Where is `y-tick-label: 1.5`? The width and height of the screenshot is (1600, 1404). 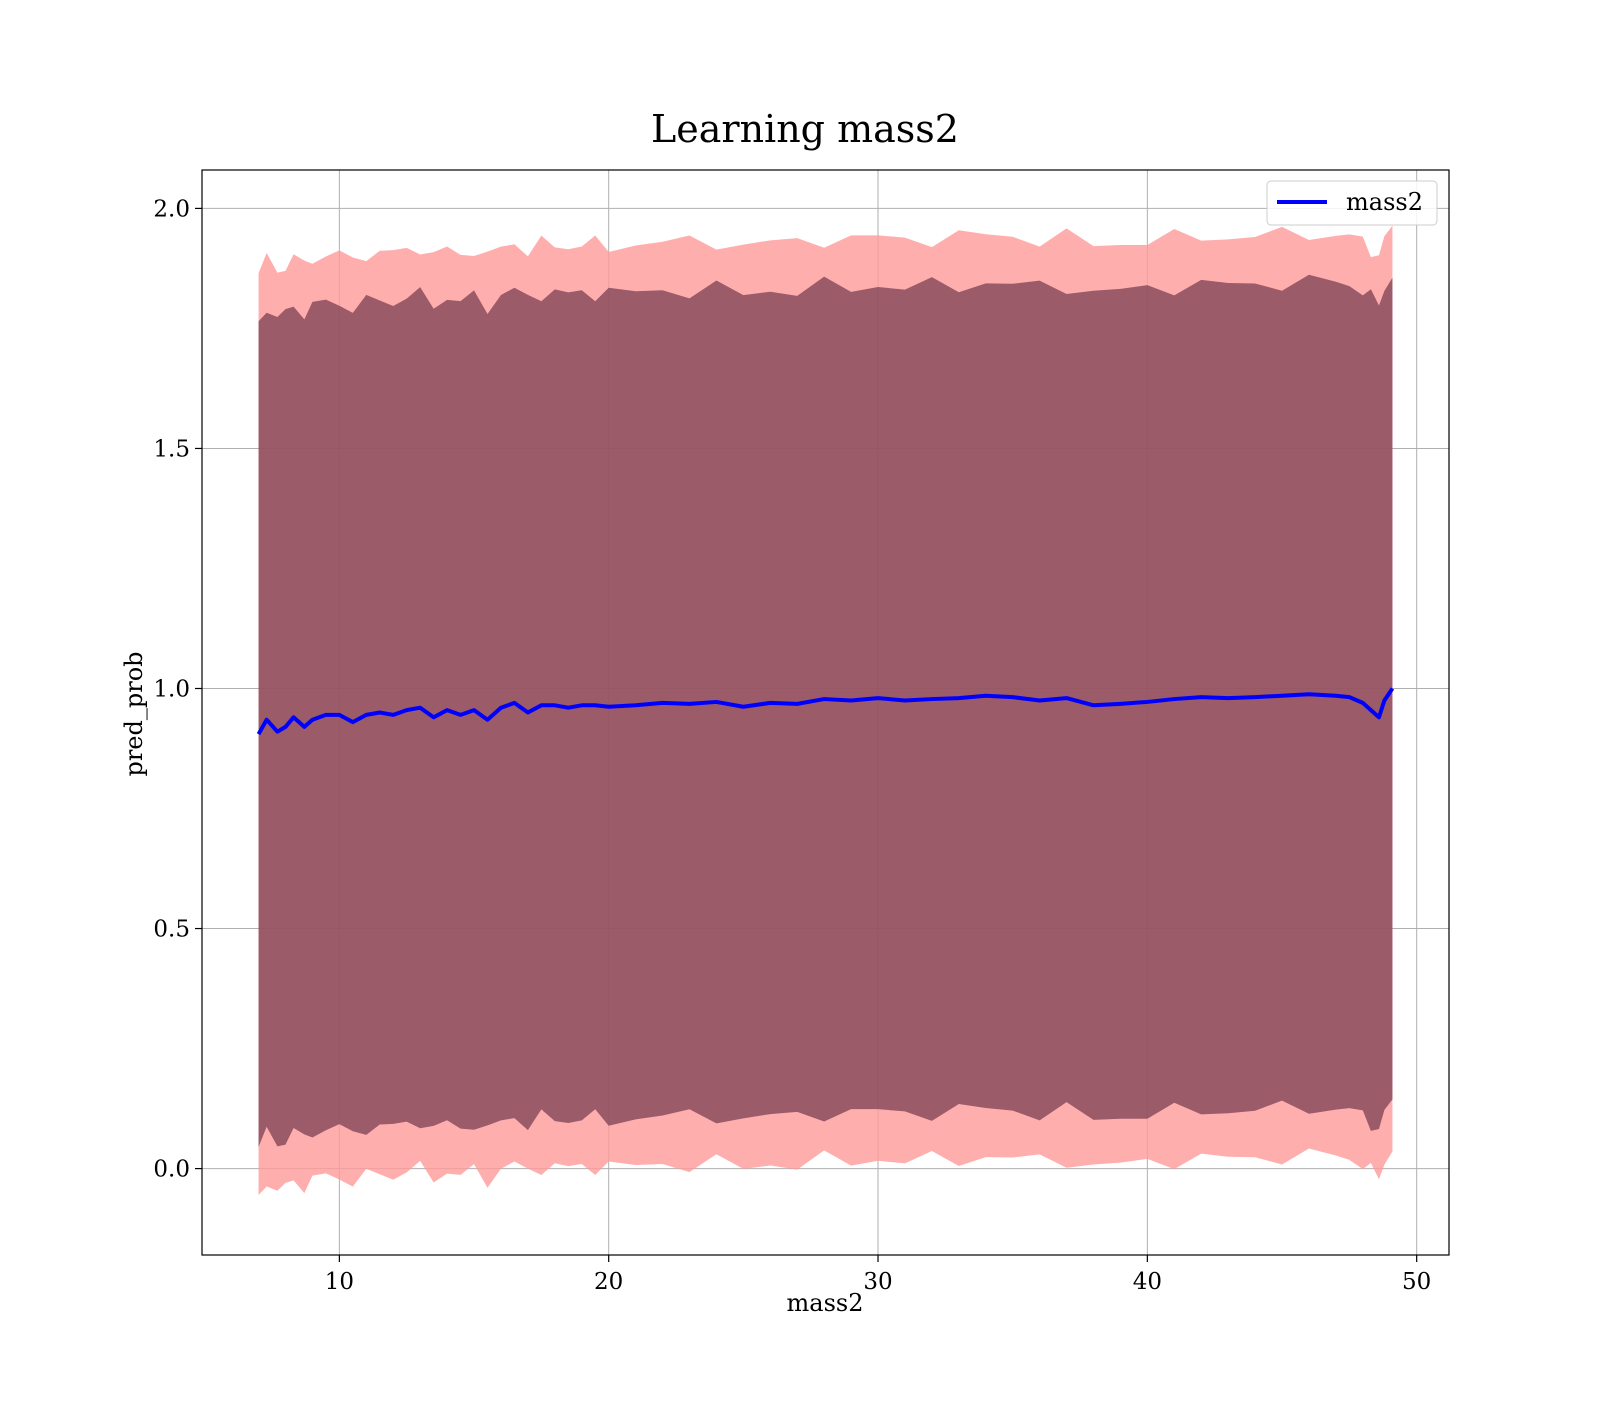 y-tick-label: 1.5 is located at coordinates (171, 449).